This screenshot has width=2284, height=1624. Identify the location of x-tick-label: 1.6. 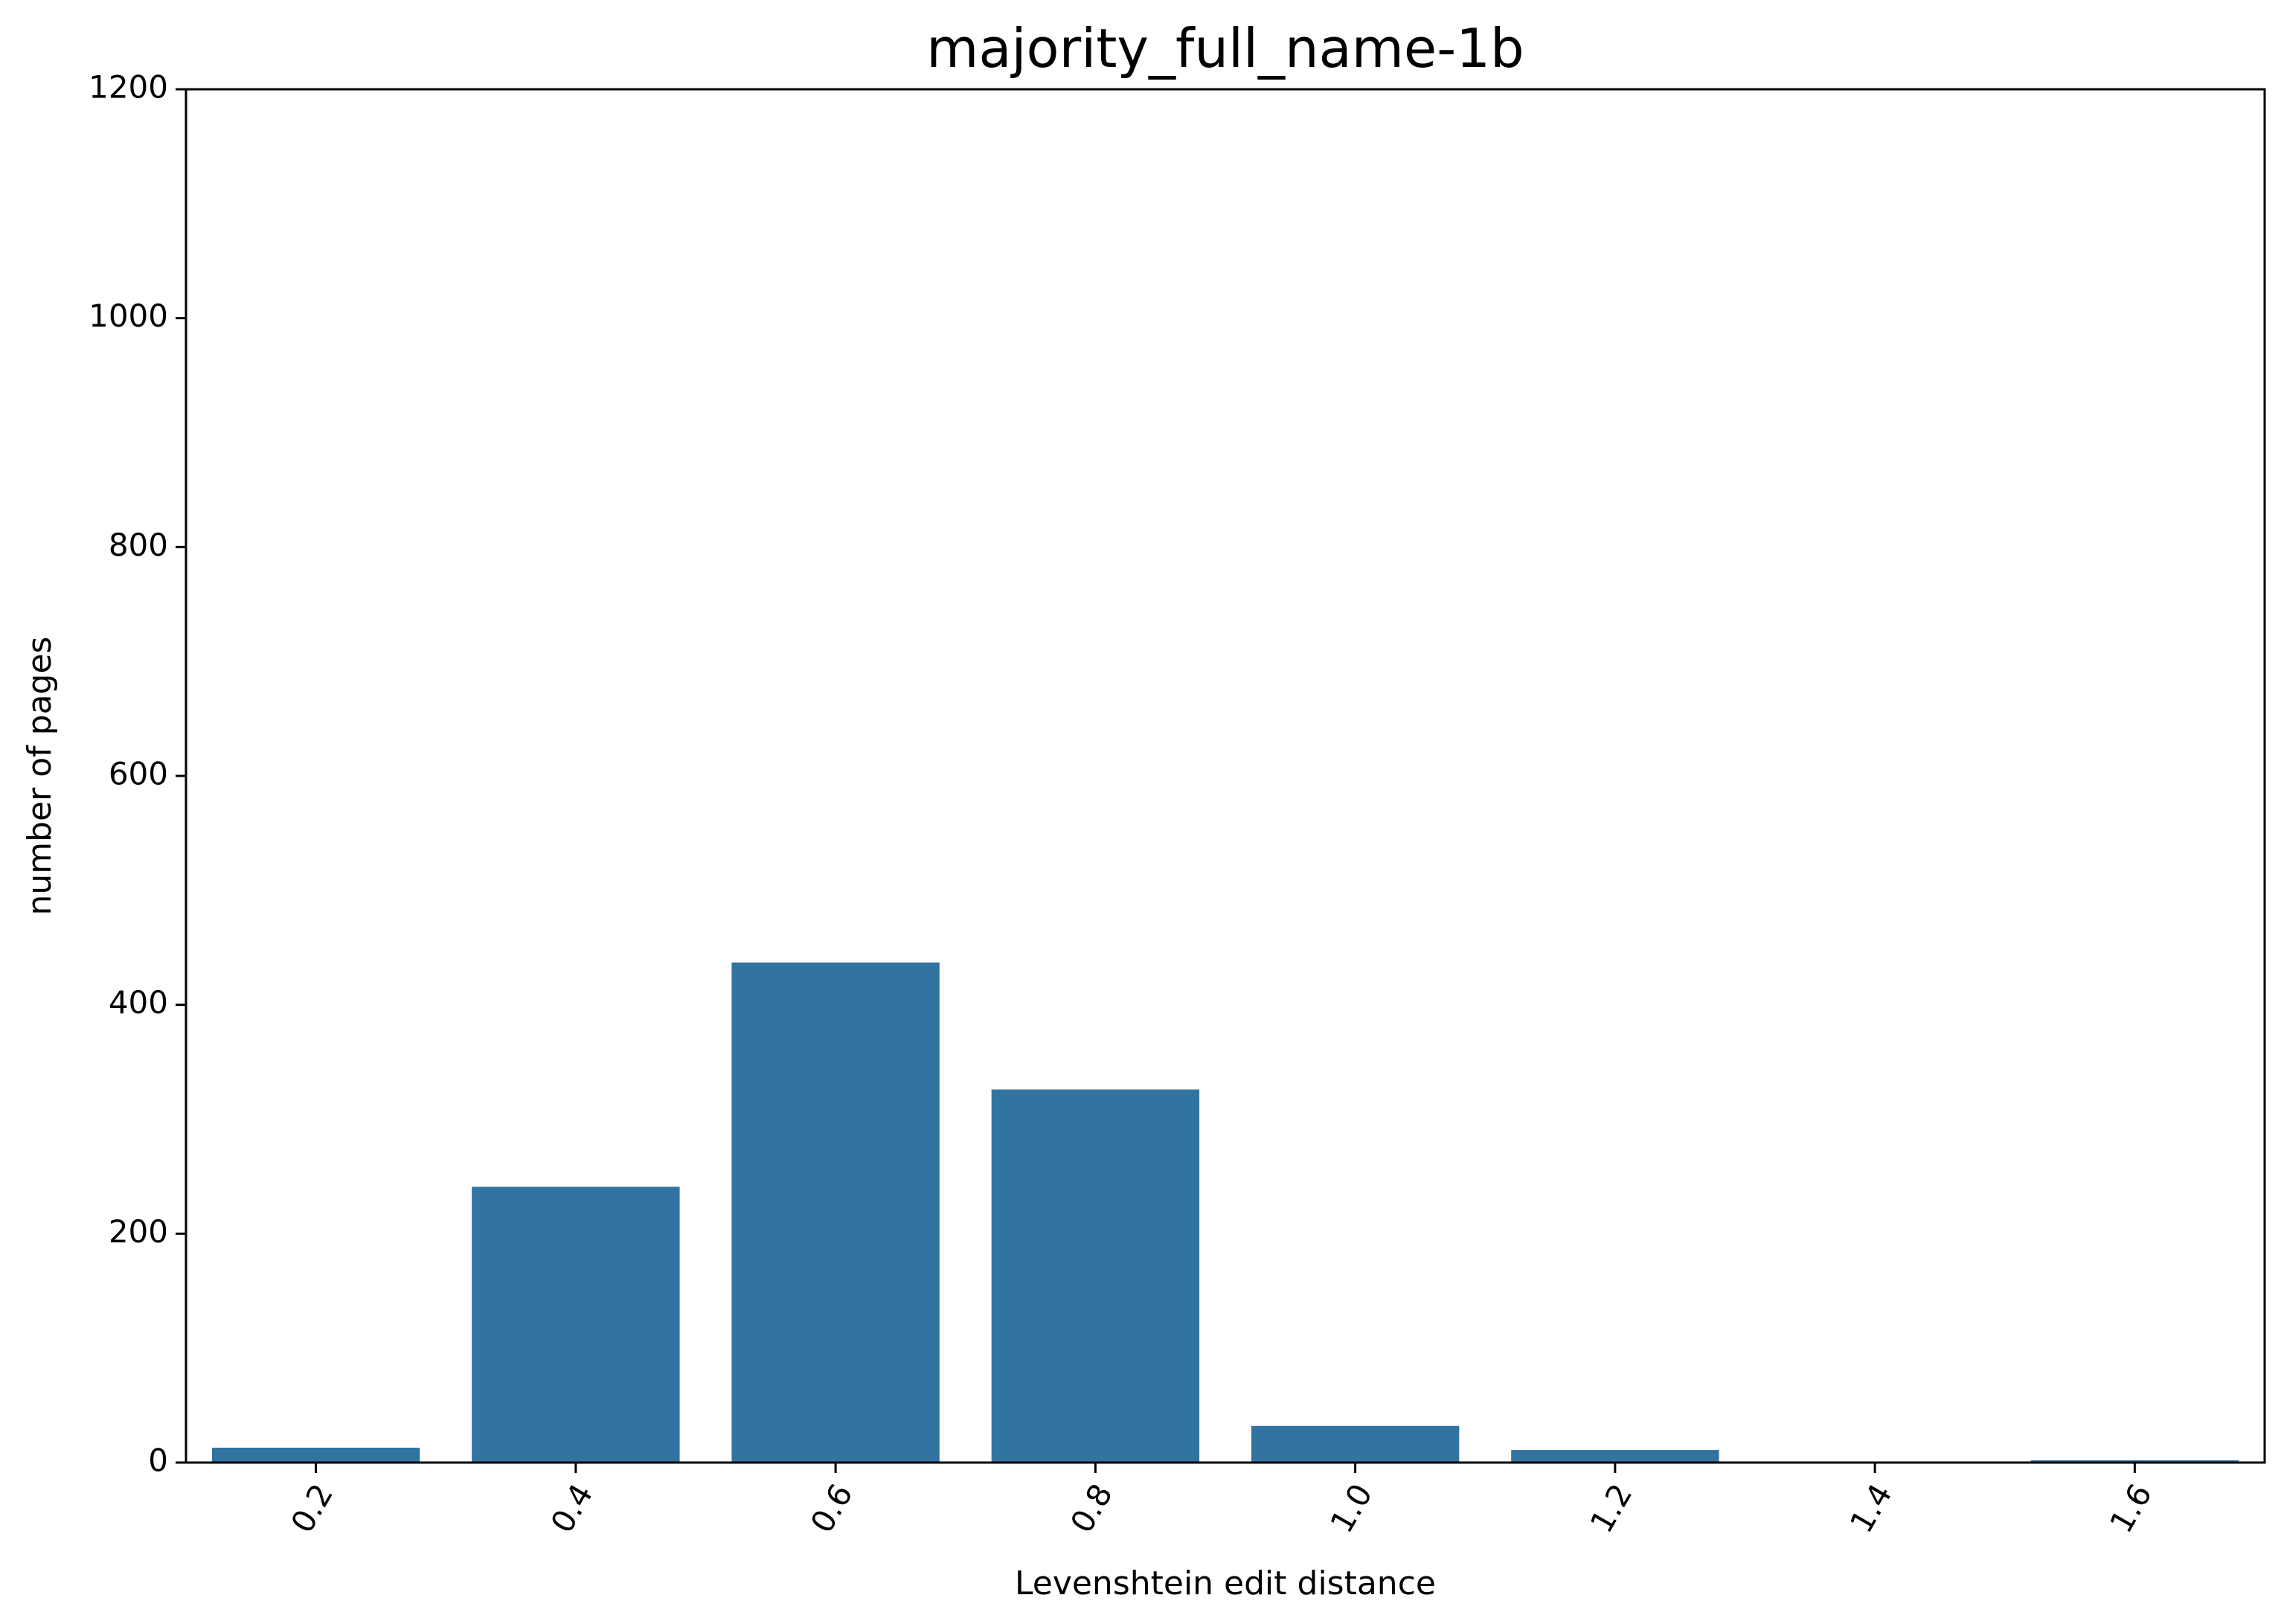
(2130, 1507).